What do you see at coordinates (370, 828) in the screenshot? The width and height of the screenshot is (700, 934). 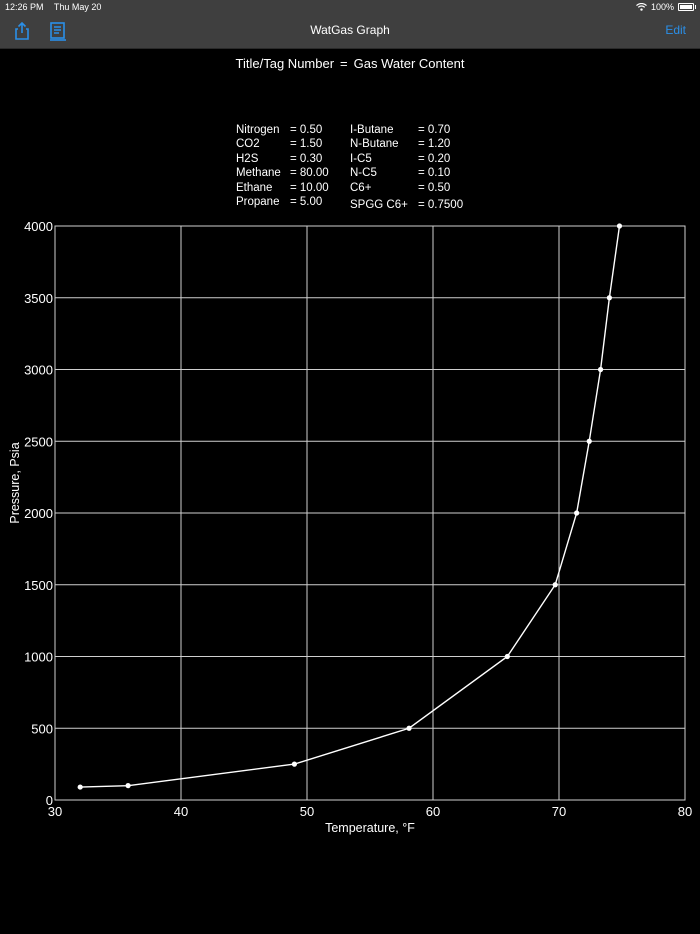 I see `x-axis-label: Temperature, °F` at bounding box center [370, 828].